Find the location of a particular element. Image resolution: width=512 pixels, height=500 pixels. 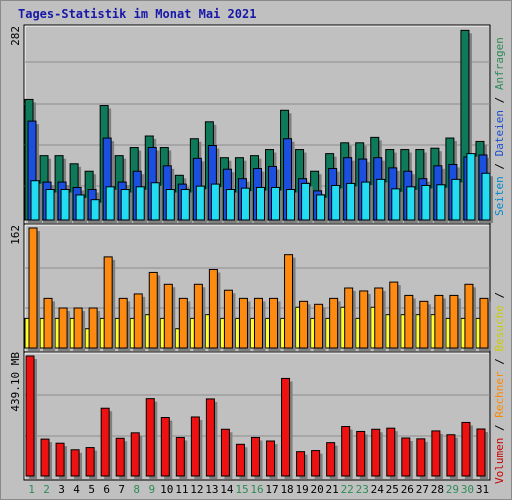

x-tick-day-8: 8 is located at coordinates (136, 489).